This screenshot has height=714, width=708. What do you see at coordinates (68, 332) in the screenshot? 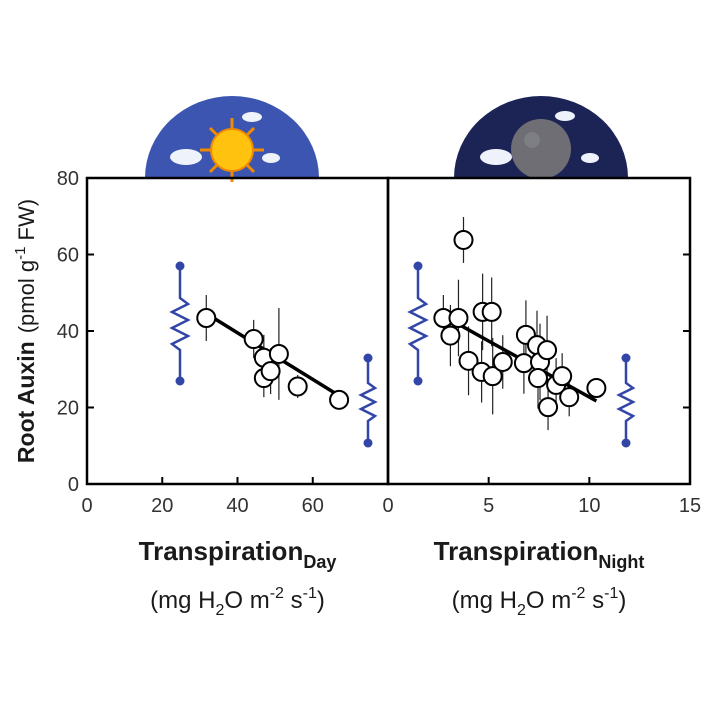
I see `y-tick-label: 40` at bounding box center [68, 332].